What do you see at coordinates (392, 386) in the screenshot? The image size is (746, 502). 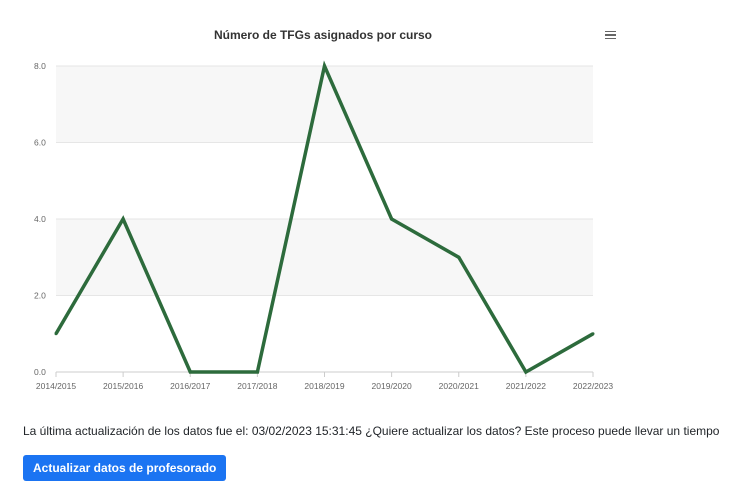 I see `x-tick-label: 2019/2020` at bounding box center [392, 386].